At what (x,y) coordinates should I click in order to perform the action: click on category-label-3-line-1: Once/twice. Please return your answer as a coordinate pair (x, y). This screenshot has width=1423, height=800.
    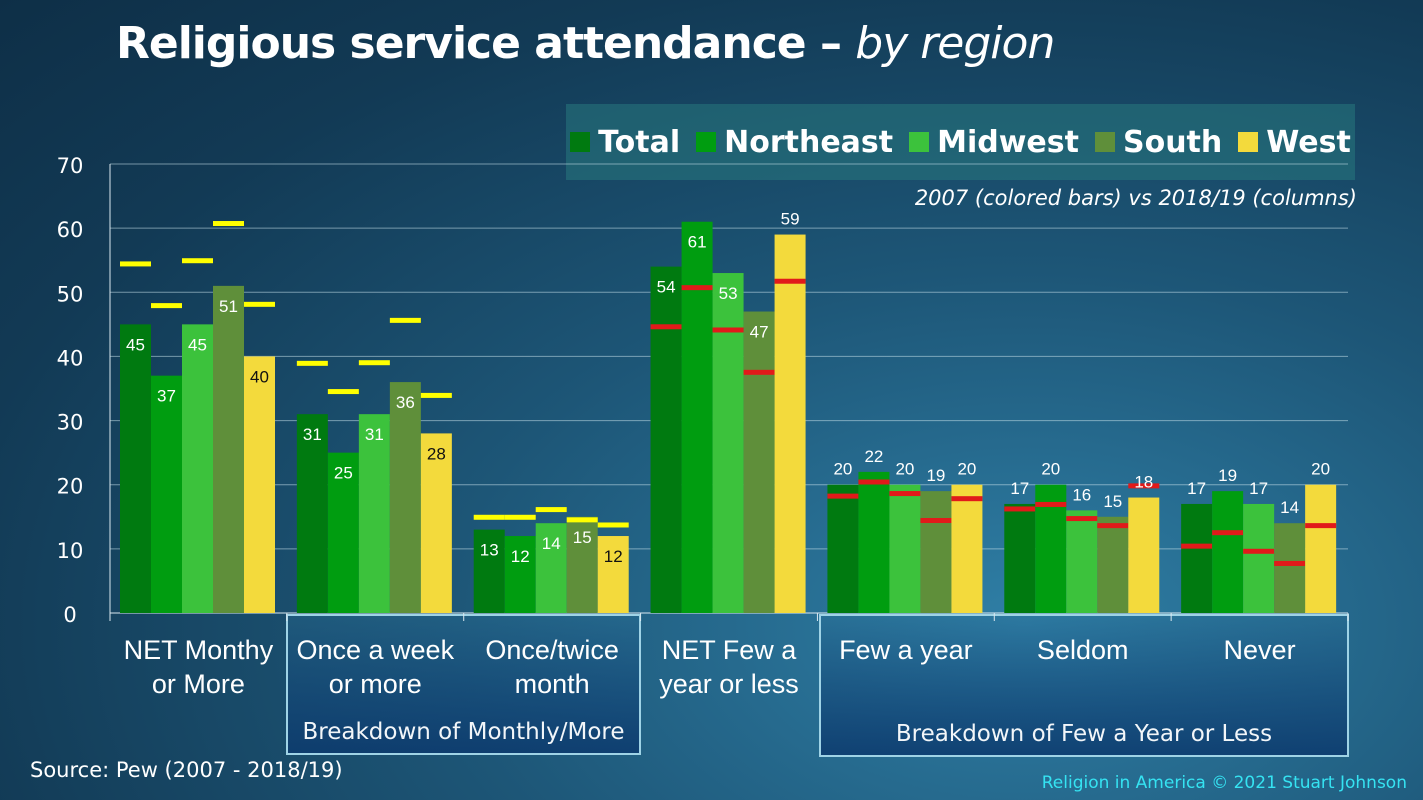
    Looking at the image, I should click on (552, 650).